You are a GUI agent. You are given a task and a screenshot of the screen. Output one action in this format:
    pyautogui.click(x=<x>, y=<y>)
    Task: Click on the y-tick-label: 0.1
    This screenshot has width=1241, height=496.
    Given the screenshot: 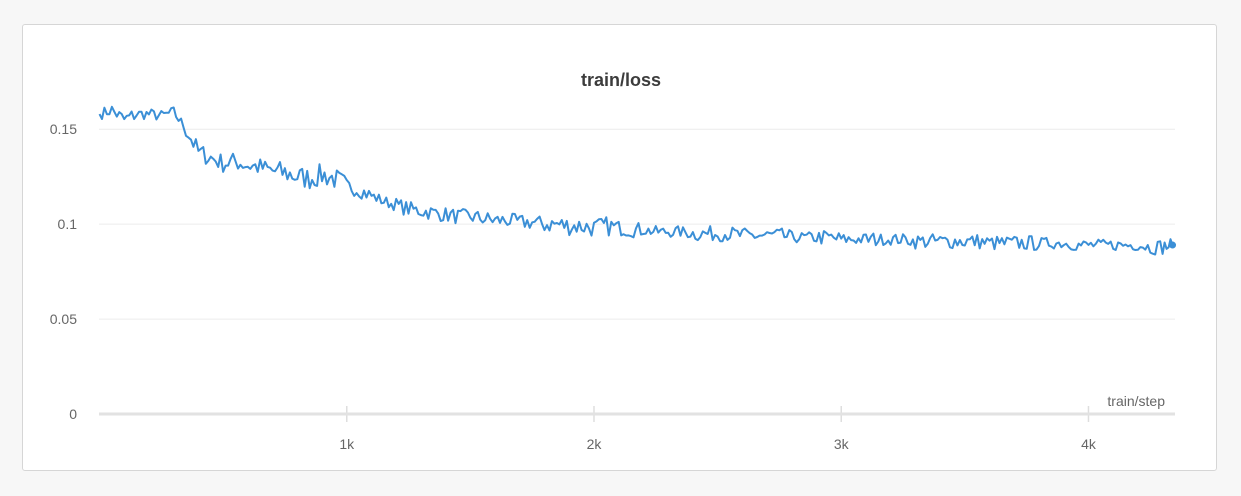 What is the action you would take?
    pyautogui.click(x=68, y=224)
    